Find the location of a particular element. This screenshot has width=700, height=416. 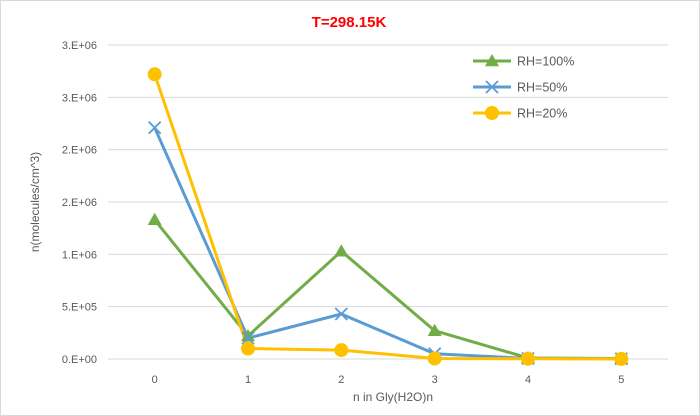

x-tick-label: 2 is located at coordinates (341, 380).